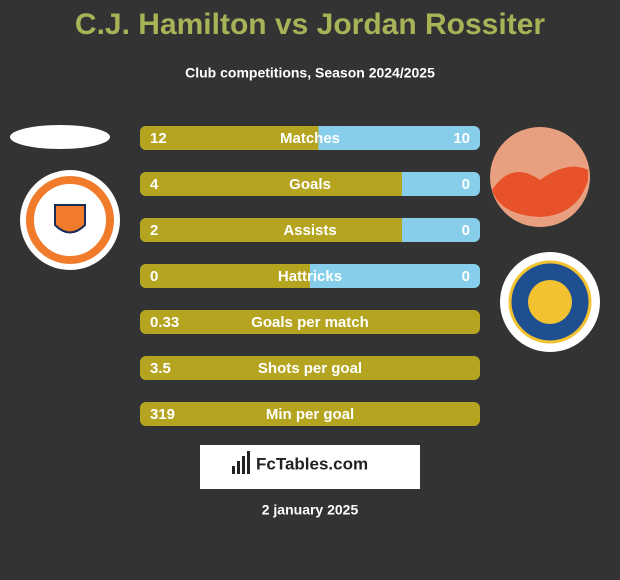 Image resolution: width=620 pixels, height=580 pixels. Describe the element at coordinates (540, 177) in the screenshot. I see `player-right-photo` at that location.